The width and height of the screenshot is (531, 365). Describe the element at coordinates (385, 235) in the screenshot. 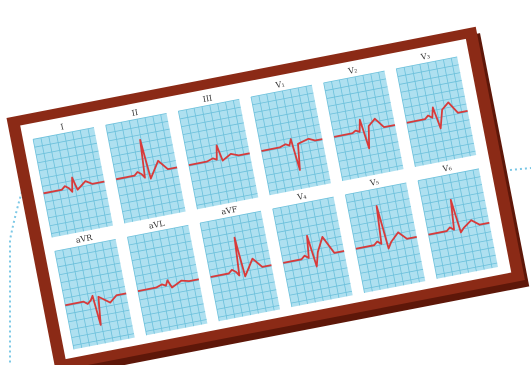

I see `ecg-lead-panel: V₅` at that location.